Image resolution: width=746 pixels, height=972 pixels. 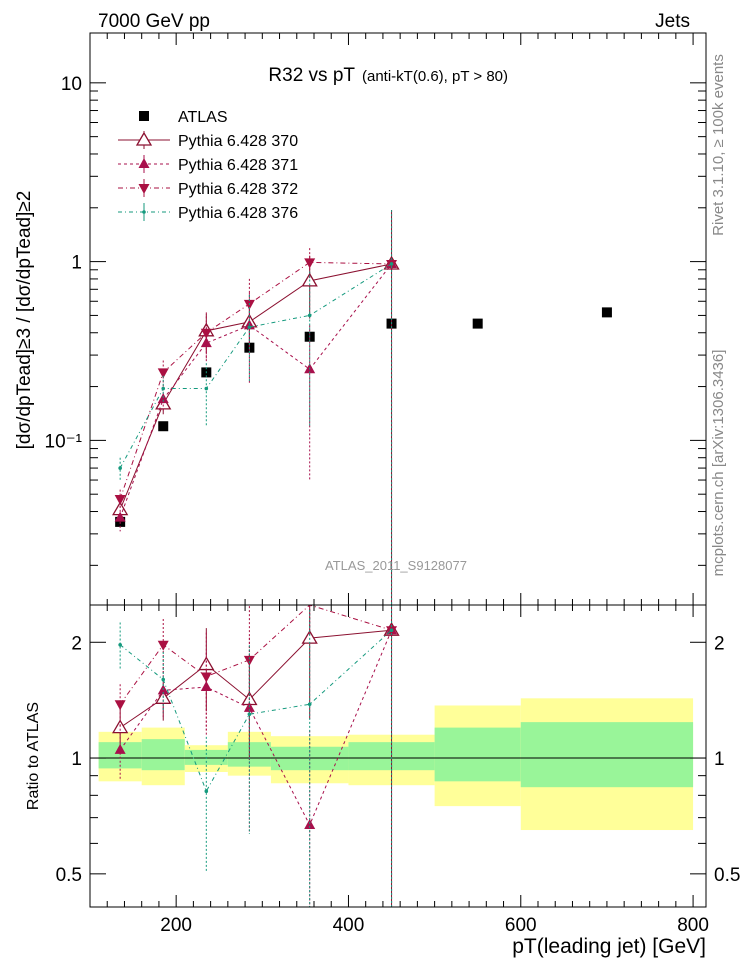 I want to click on rivet-label: Rivet 3.1.10, ≥ 100k events, so click(x=718, y=145).